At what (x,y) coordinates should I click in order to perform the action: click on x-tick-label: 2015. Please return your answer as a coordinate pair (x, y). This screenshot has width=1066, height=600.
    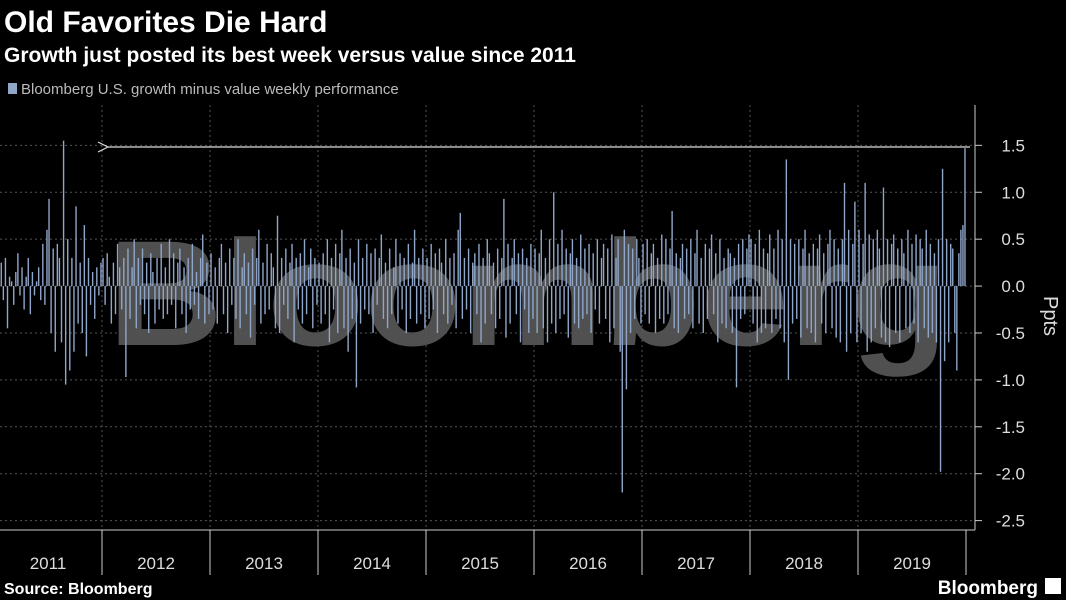
    Looking at the image, I should click on (480, 563).